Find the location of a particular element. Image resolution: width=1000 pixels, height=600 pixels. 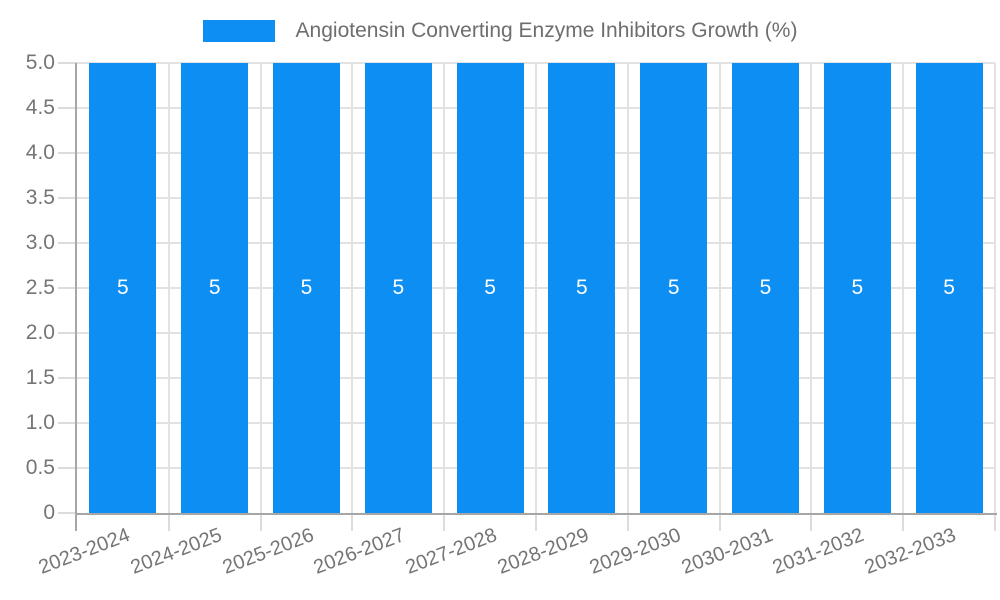

x-axis-line is located at coordinates (536, 514).